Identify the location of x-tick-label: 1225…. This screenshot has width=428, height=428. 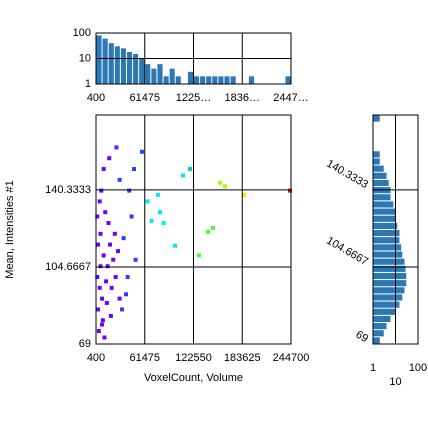
(193, 98).